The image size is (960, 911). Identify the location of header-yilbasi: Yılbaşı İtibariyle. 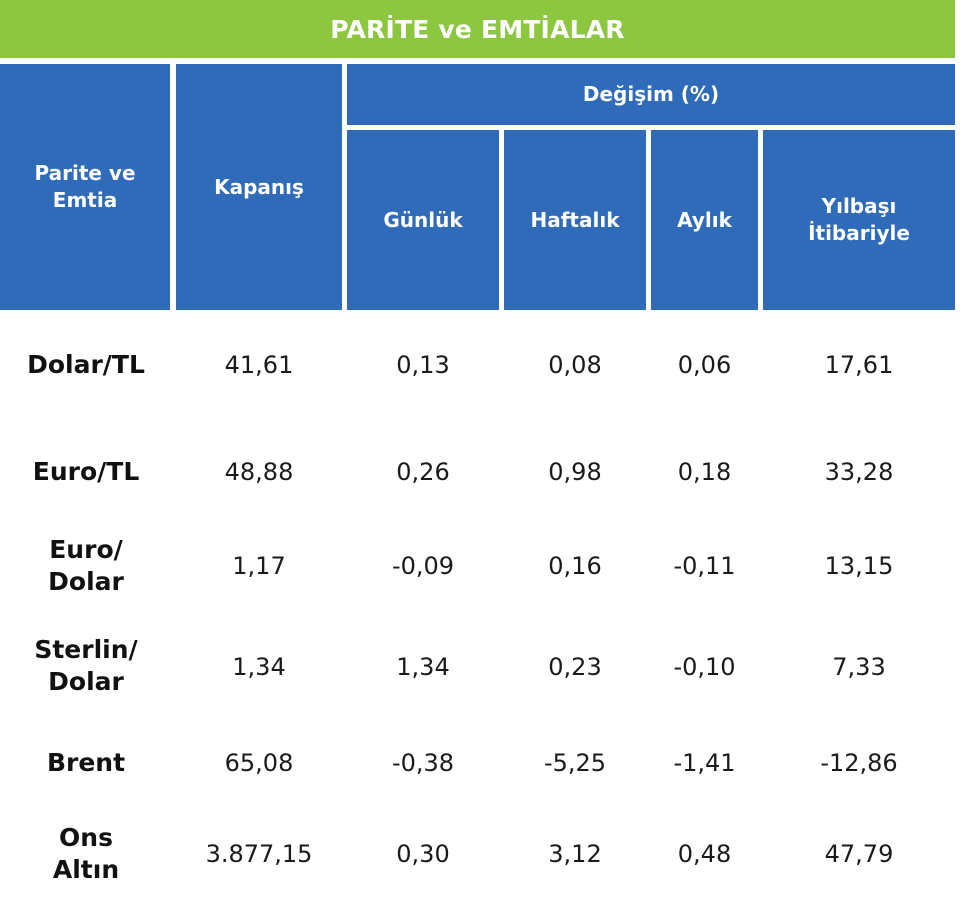
(859, 220).